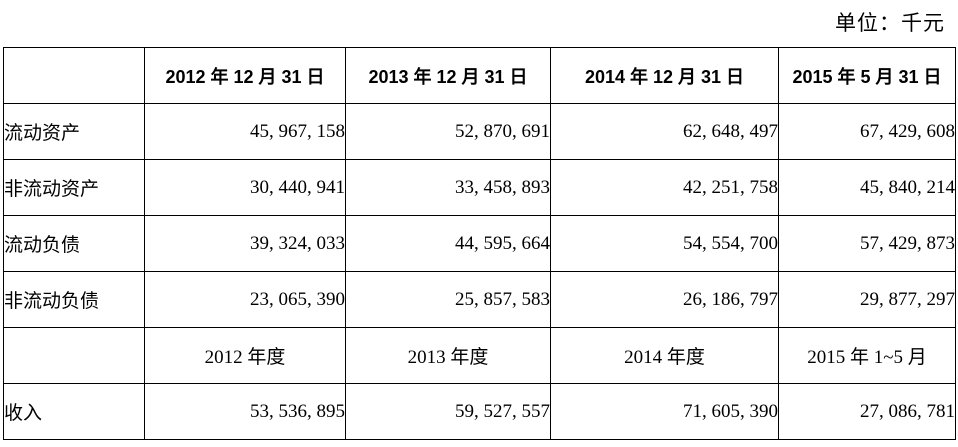  What do you see at coordinates (245, 299) in the screenshot?
I see `data-cell: 23, 065, 390` at bounding box center [245, 299].